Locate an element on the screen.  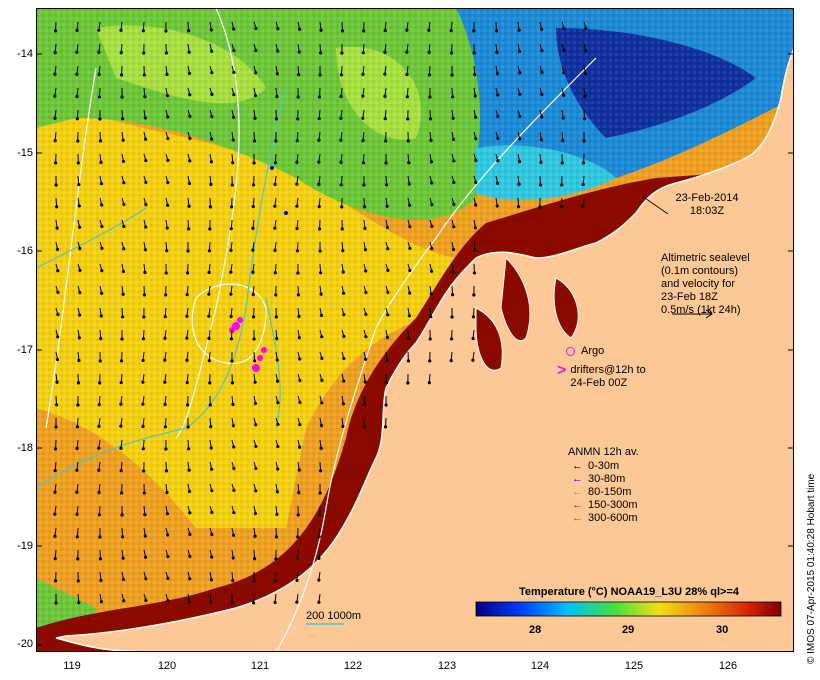
lat-label: -17 is located at coordinates (25, 350).